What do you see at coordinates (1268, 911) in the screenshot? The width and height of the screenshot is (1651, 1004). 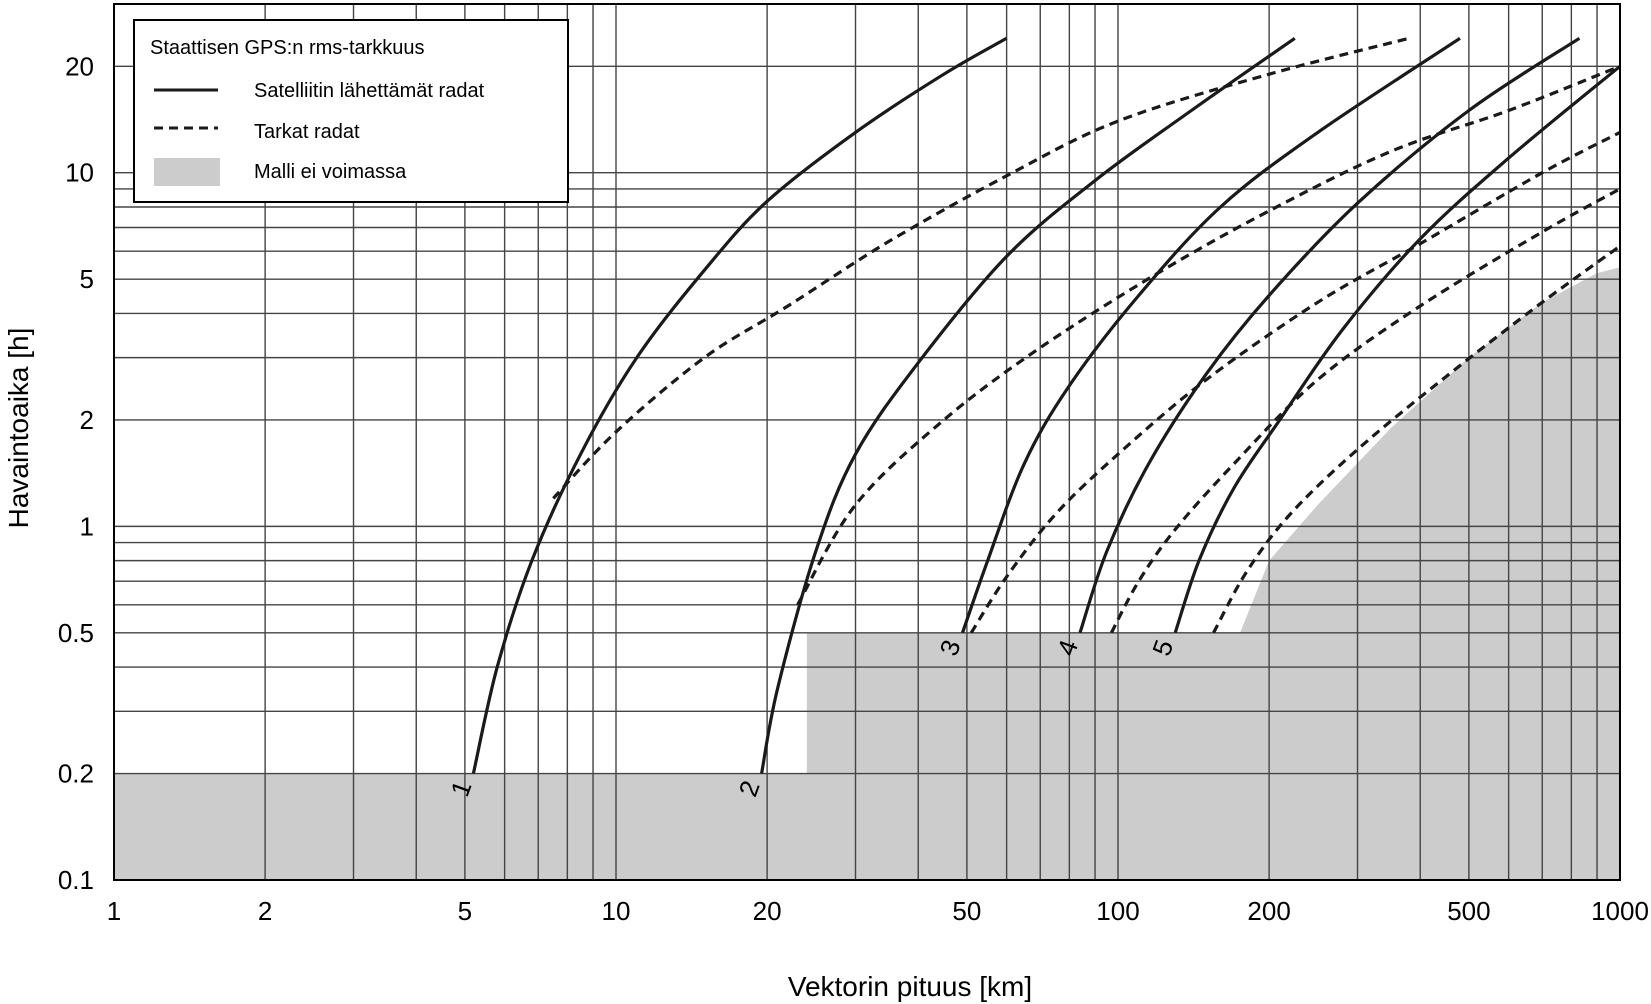 I see `x-tick-label: 200` at bounding box center [1268, 911].